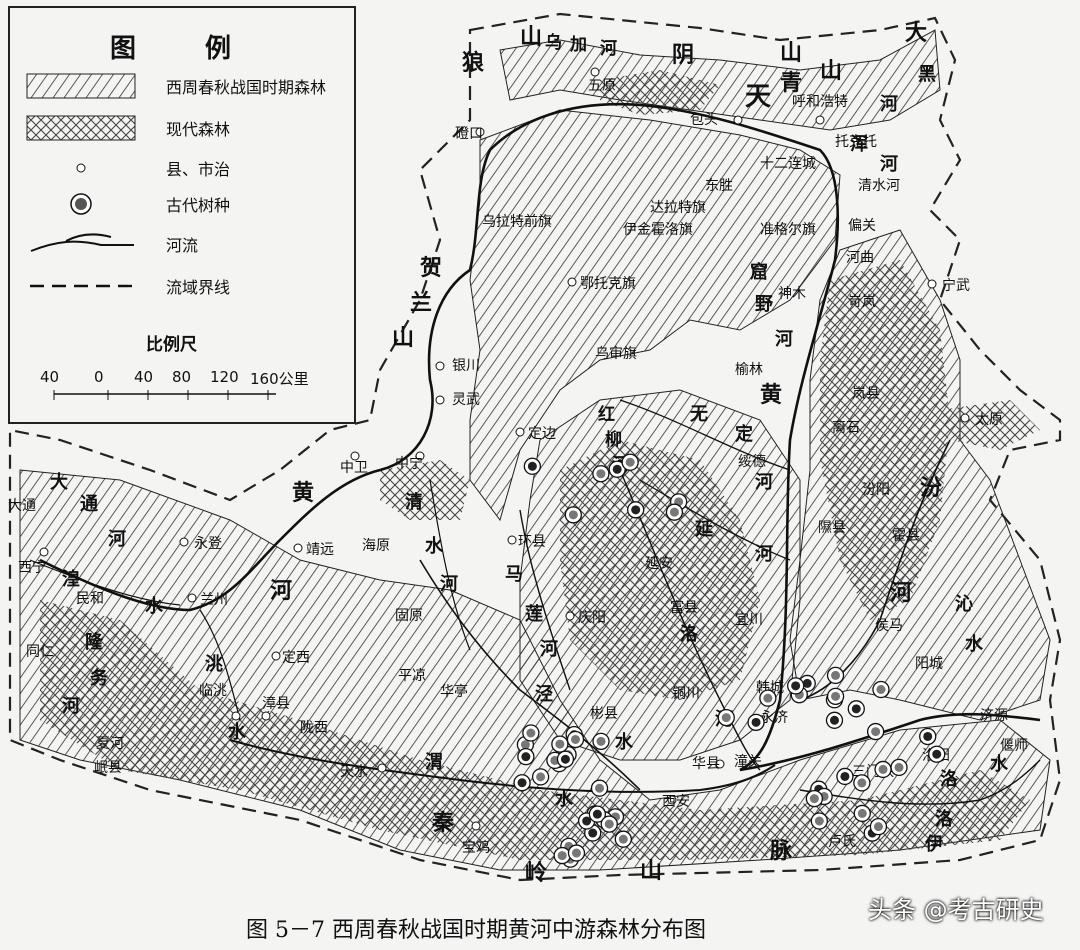 The height and width of the screenshot is (950, 1080). Describe the element at coordinates (112, 244) in the screenshot. I see `legend-row-river: 河流` at that location.